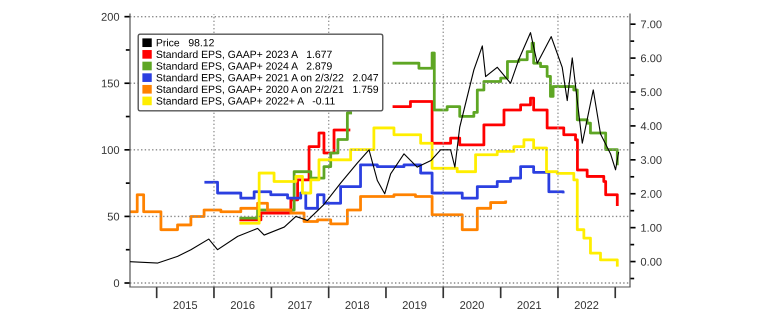 The width and height of the screenshot is (760, 328). What do you see at coordinates (357, 305) in the screenshot?
I see `x-tick-label: 2018` at bounding box center [357, 305].